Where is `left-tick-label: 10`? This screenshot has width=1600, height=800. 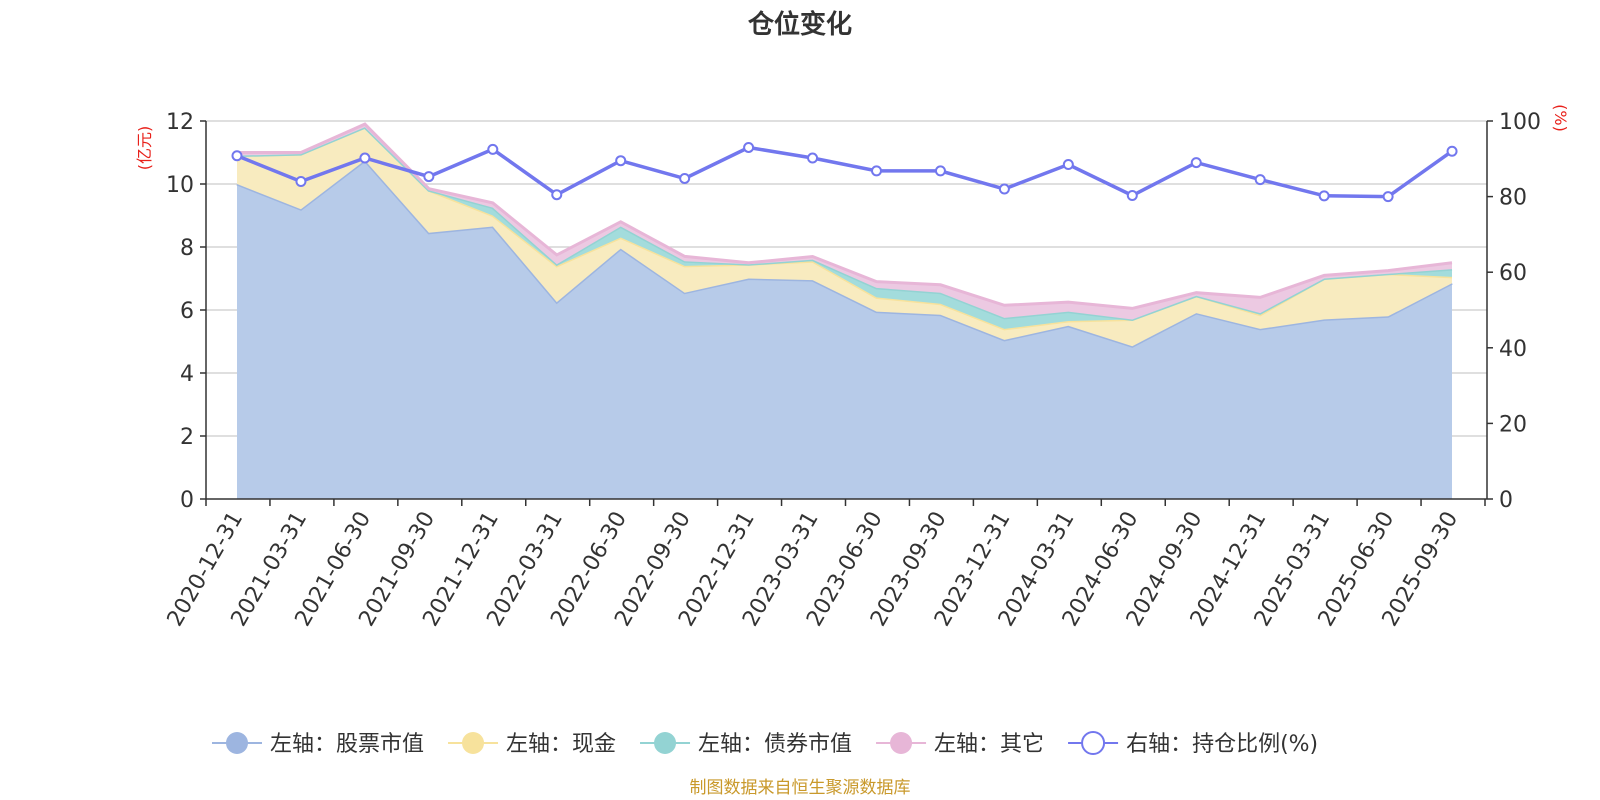
left-tick-label: 10 is located at coordinates (180, 185).